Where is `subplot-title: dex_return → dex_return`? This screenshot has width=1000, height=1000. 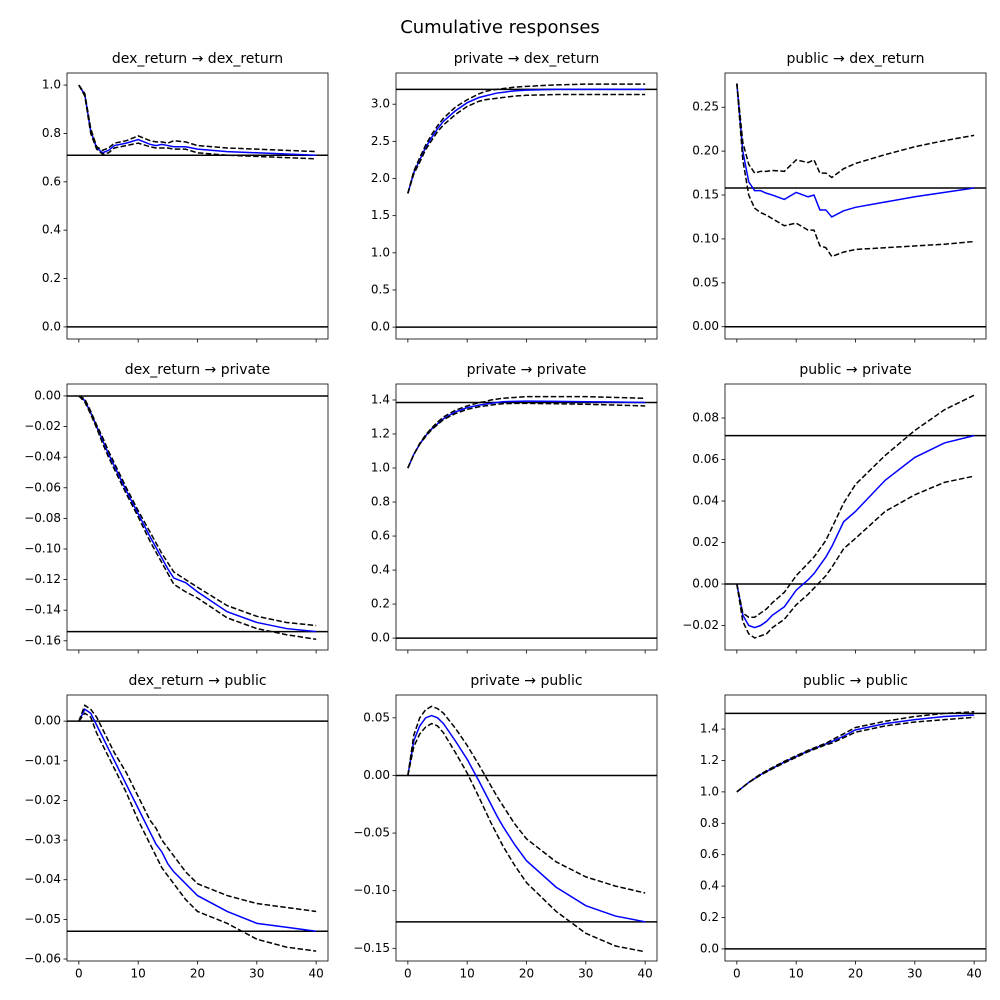 subplot-title: dex_return → dex_return is located at coordinates (197, 59).